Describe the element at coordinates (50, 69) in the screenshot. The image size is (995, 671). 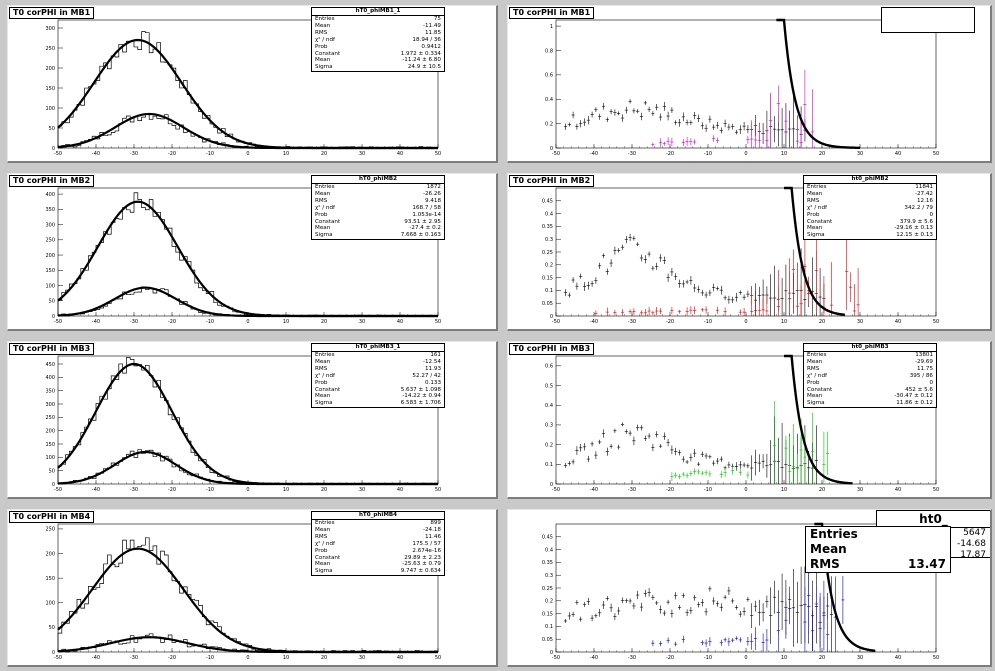
I see `y-tick-label: 200` at that location.